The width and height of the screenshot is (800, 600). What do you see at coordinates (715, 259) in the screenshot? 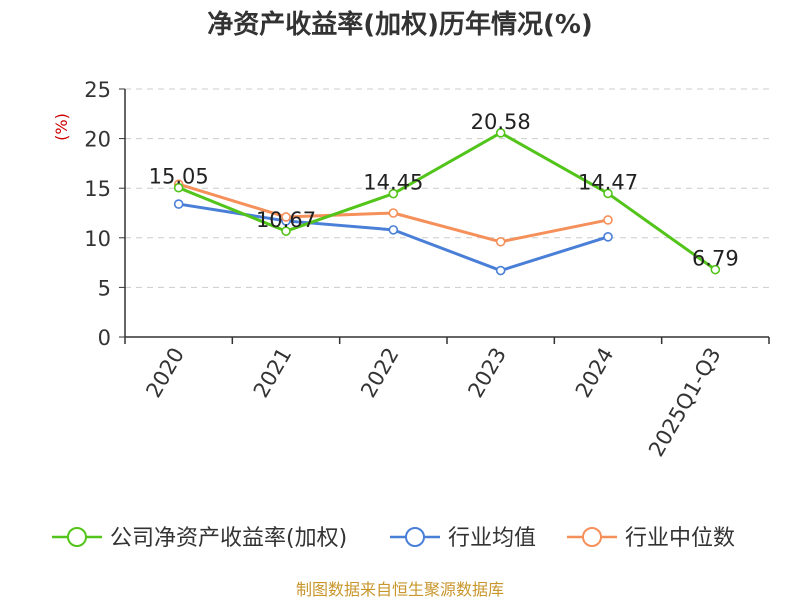
I see `data-label: 6.79` at bounding box center [715, 259].